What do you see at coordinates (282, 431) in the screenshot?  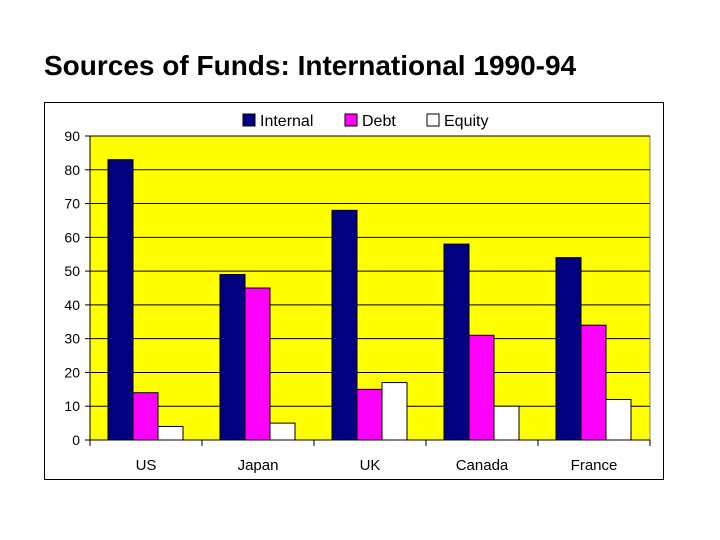 I see `bar-equity-japan` at bounding box center [282, 431].